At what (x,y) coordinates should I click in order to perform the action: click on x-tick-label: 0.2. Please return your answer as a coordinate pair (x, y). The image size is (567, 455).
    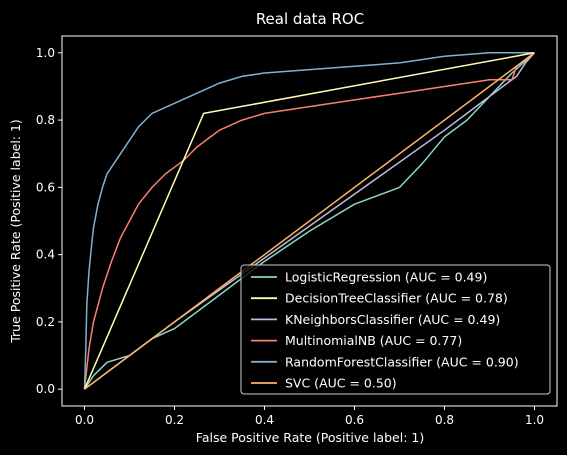
    Looking at the image, I should click on (174, 420).